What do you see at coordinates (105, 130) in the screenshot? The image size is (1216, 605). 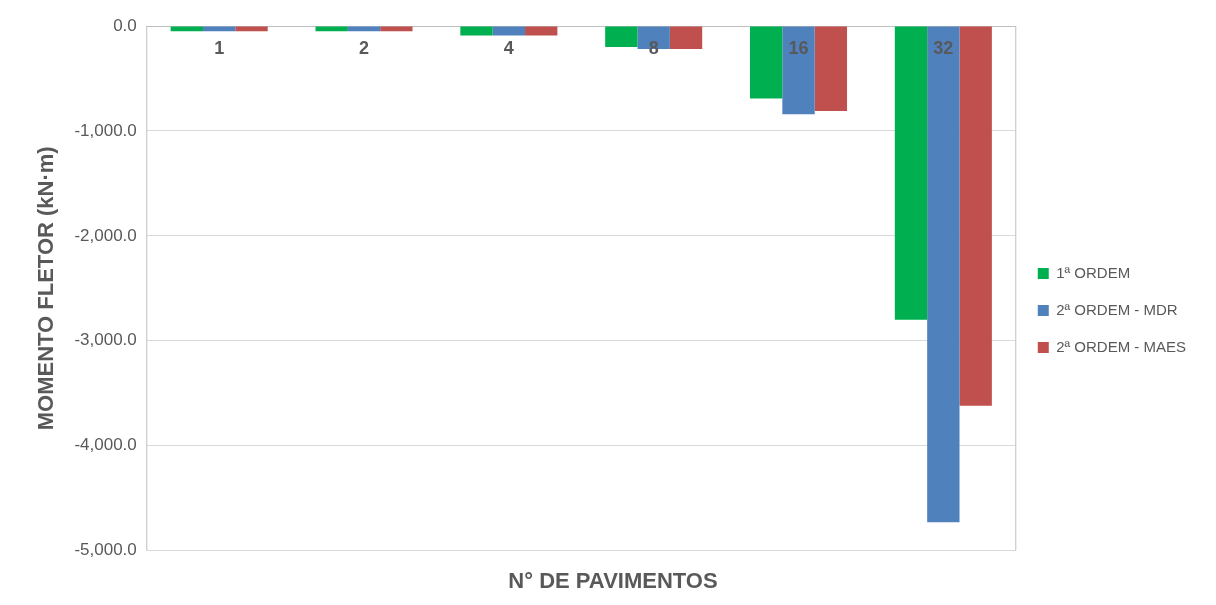 I see `y-tick-label: -1,000.0` at bounding box center [105, 130].